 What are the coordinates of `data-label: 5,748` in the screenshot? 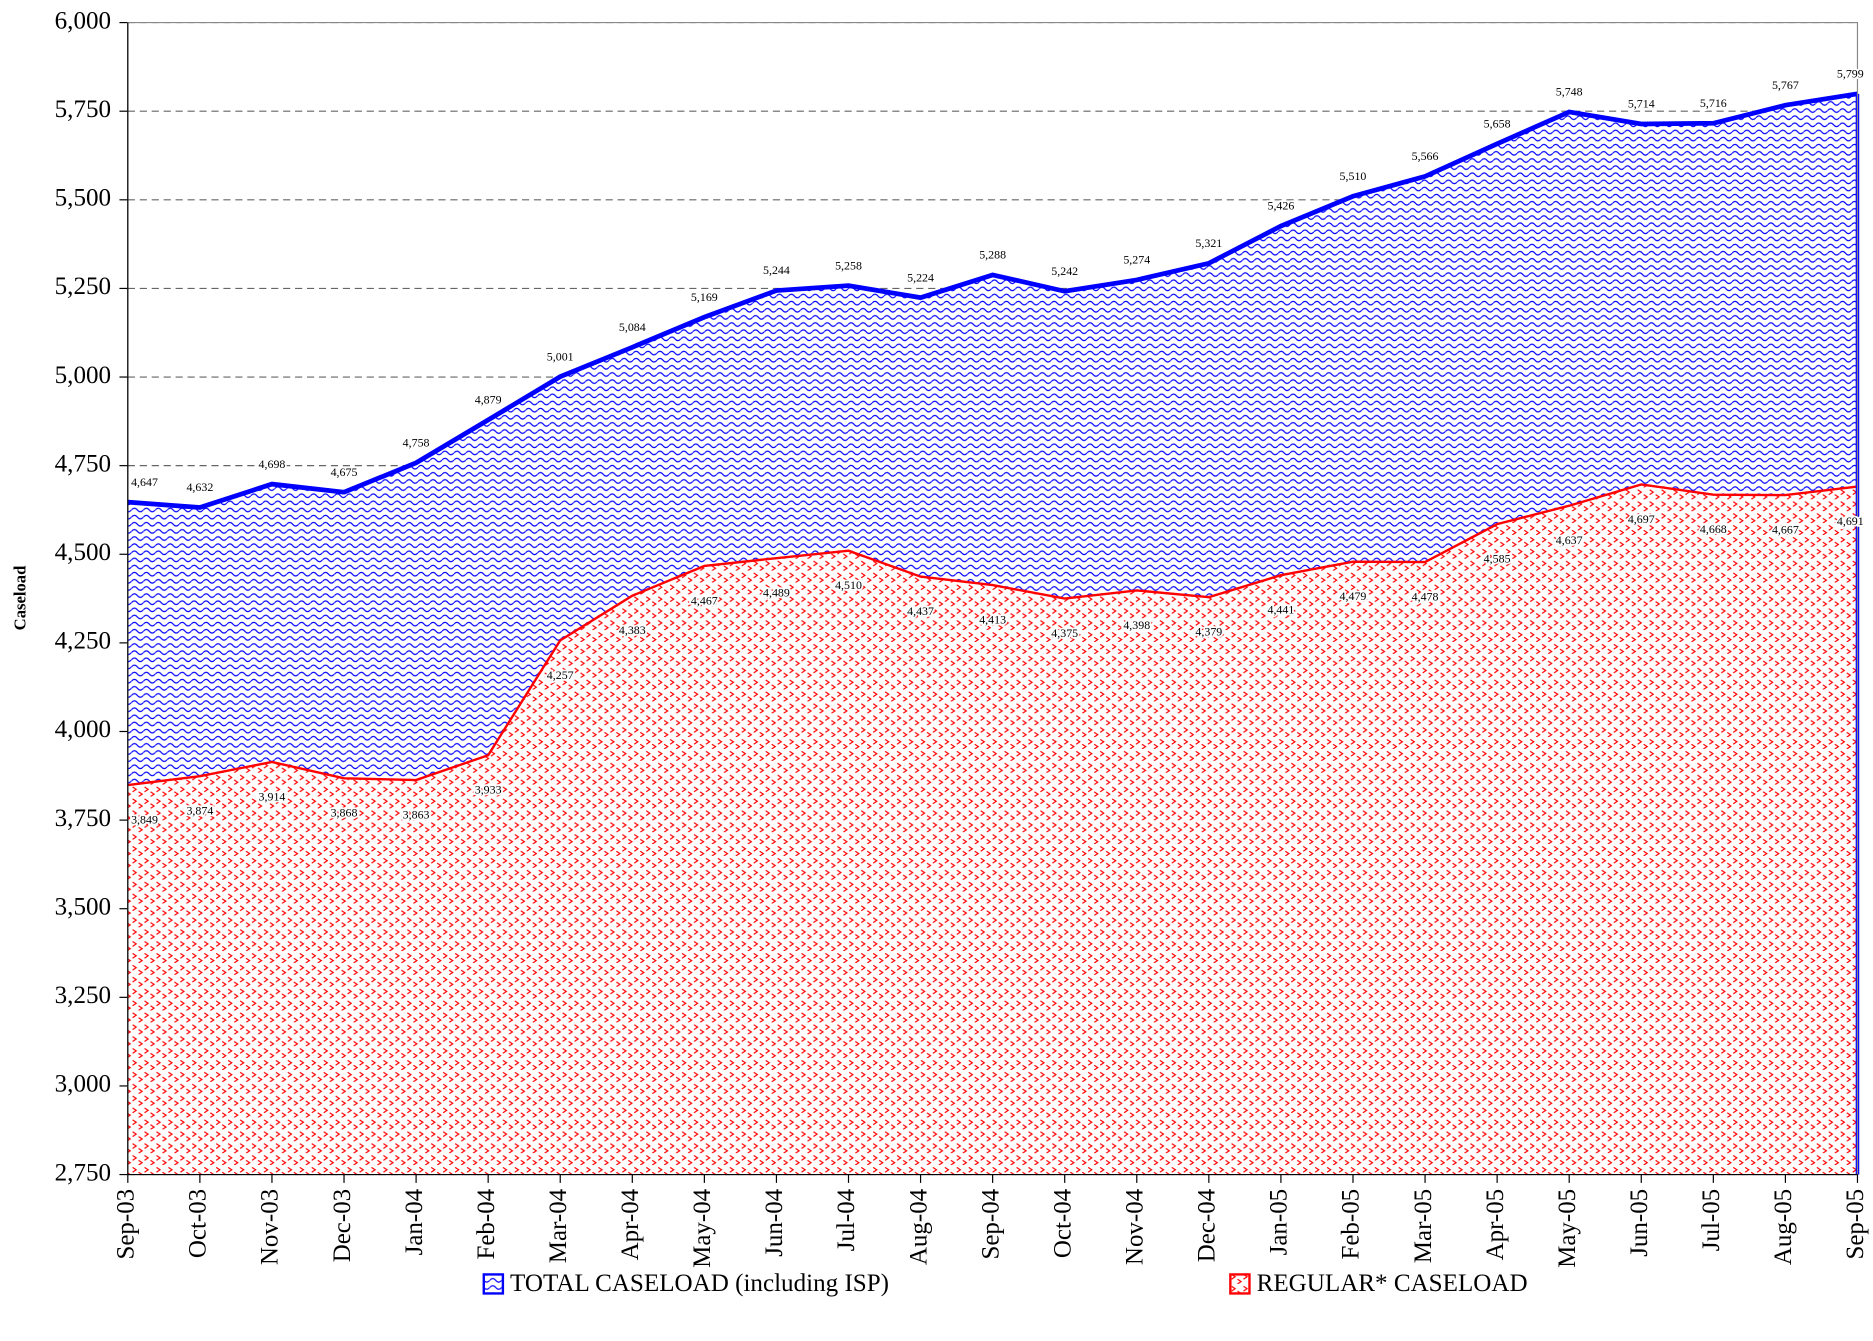 It's located at (1569, 92).